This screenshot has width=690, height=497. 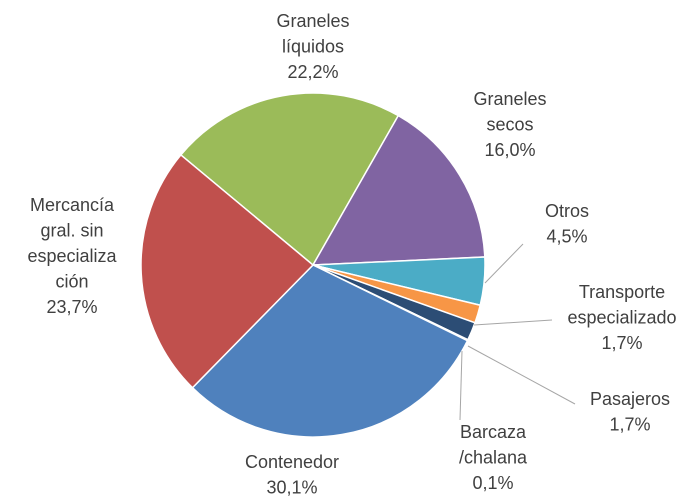 I want to click on category-label: líquidos, so click(x=313, y=46).